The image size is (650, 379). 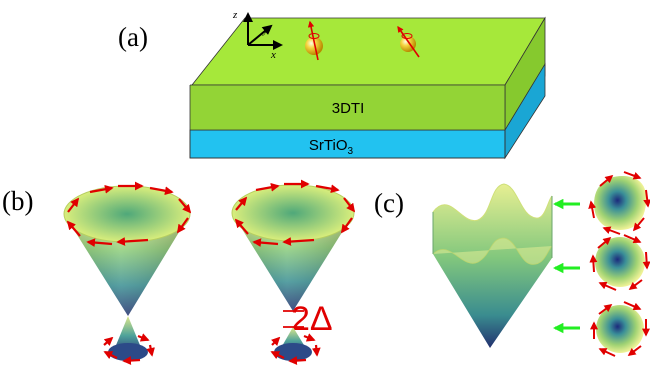 I want to click on substrate-srtio3, so click(x=367, y=111).